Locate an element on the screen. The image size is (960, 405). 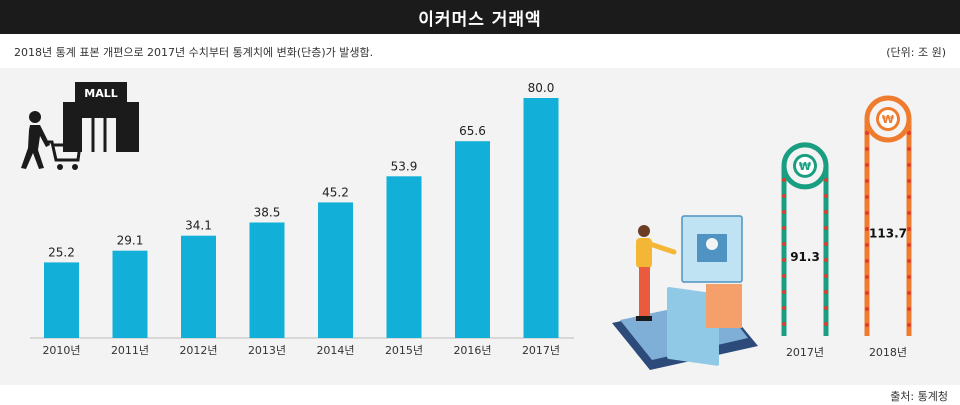
bar-value-label-4: 45.2 is located at coordinates (335, 192).